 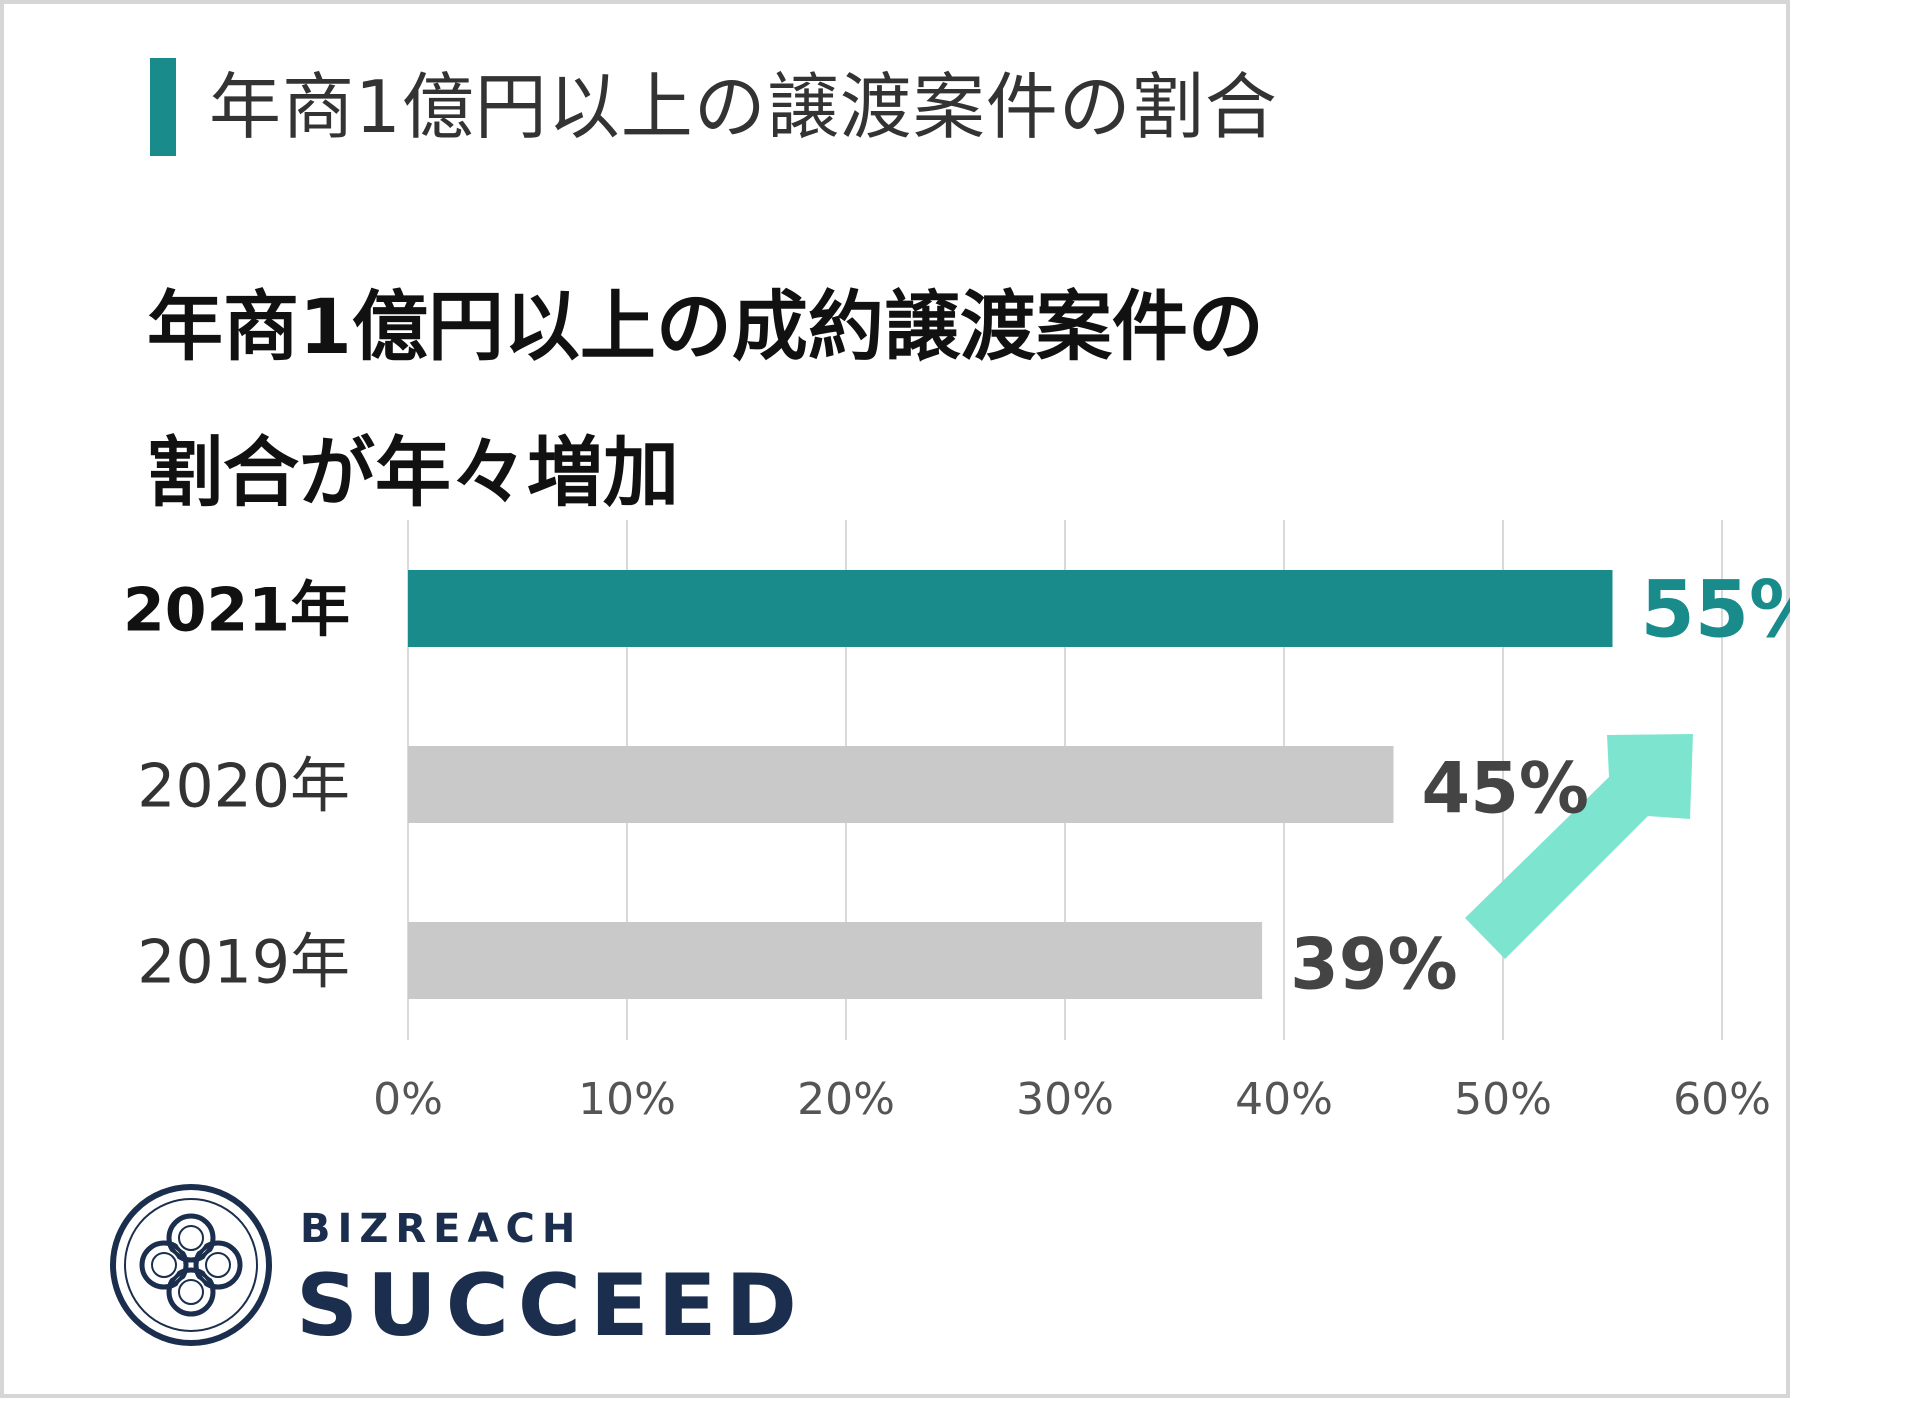 I want to click on knot-logo-icon, so click(x=191, y=1265).